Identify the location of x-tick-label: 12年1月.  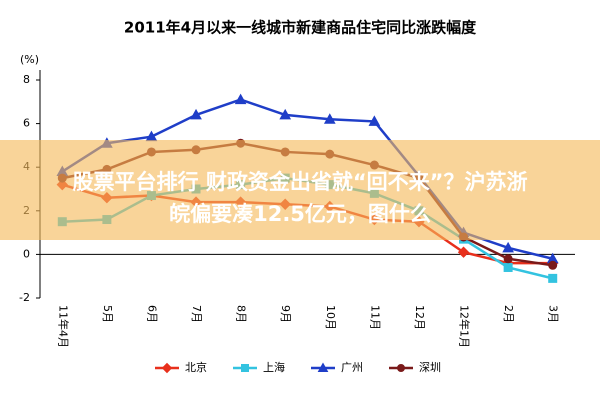
(465, 326).